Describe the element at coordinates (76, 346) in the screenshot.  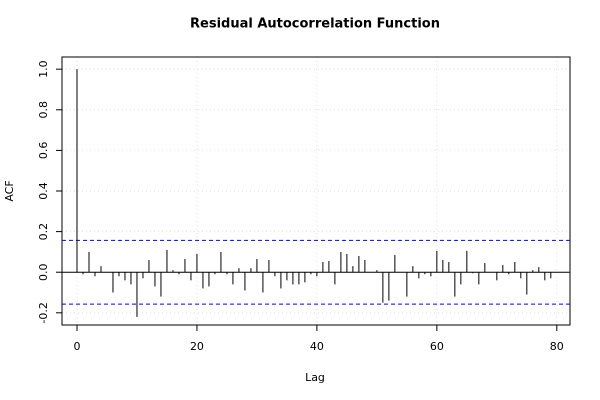
I see `x-tick-label: 0` at that location.